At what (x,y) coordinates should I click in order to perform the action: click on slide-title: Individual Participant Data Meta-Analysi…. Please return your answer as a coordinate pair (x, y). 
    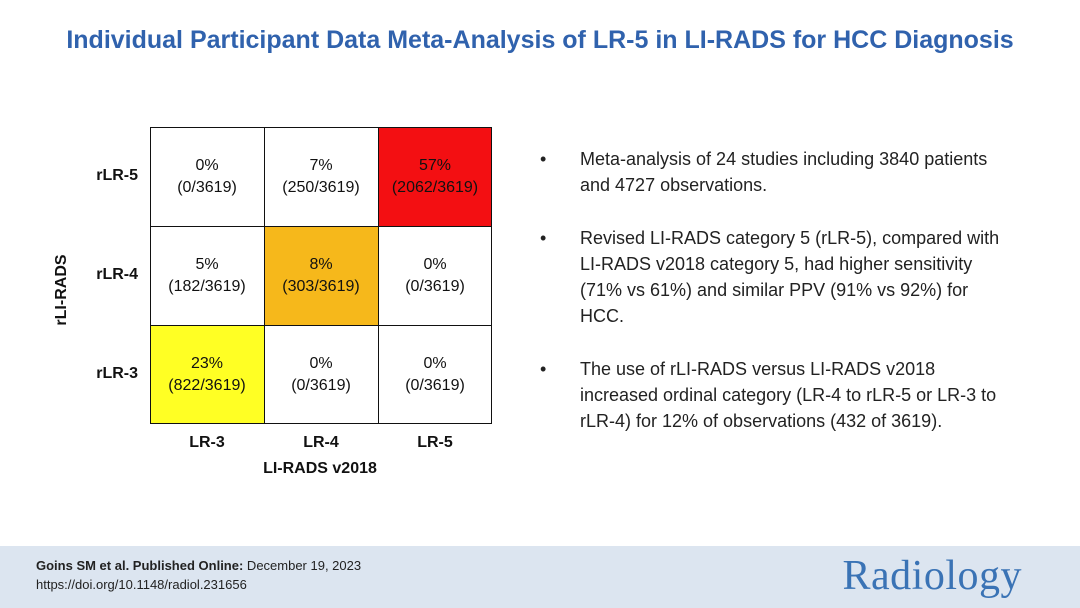
    Looking at the image, I should click on (540, 40).